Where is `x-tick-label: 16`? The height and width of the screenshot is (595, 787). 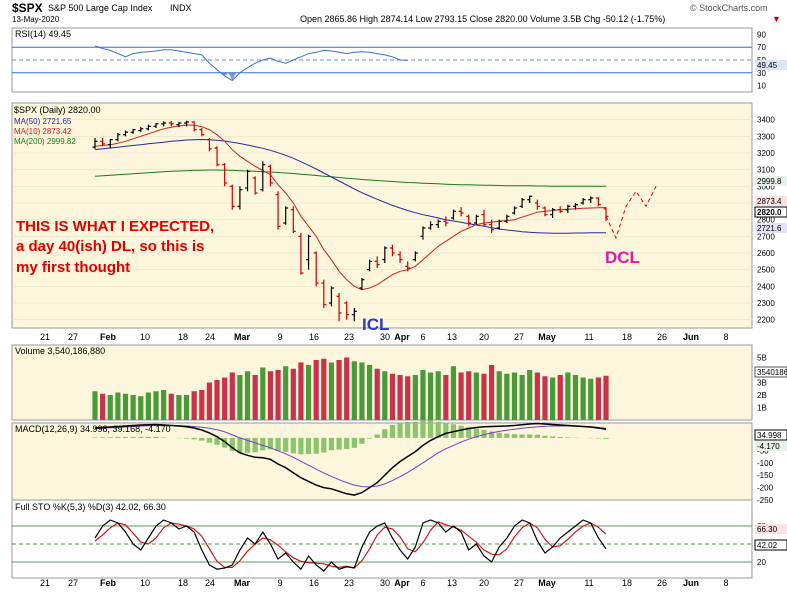 x-tick-label: 16 is located at coordinates (314, 583).